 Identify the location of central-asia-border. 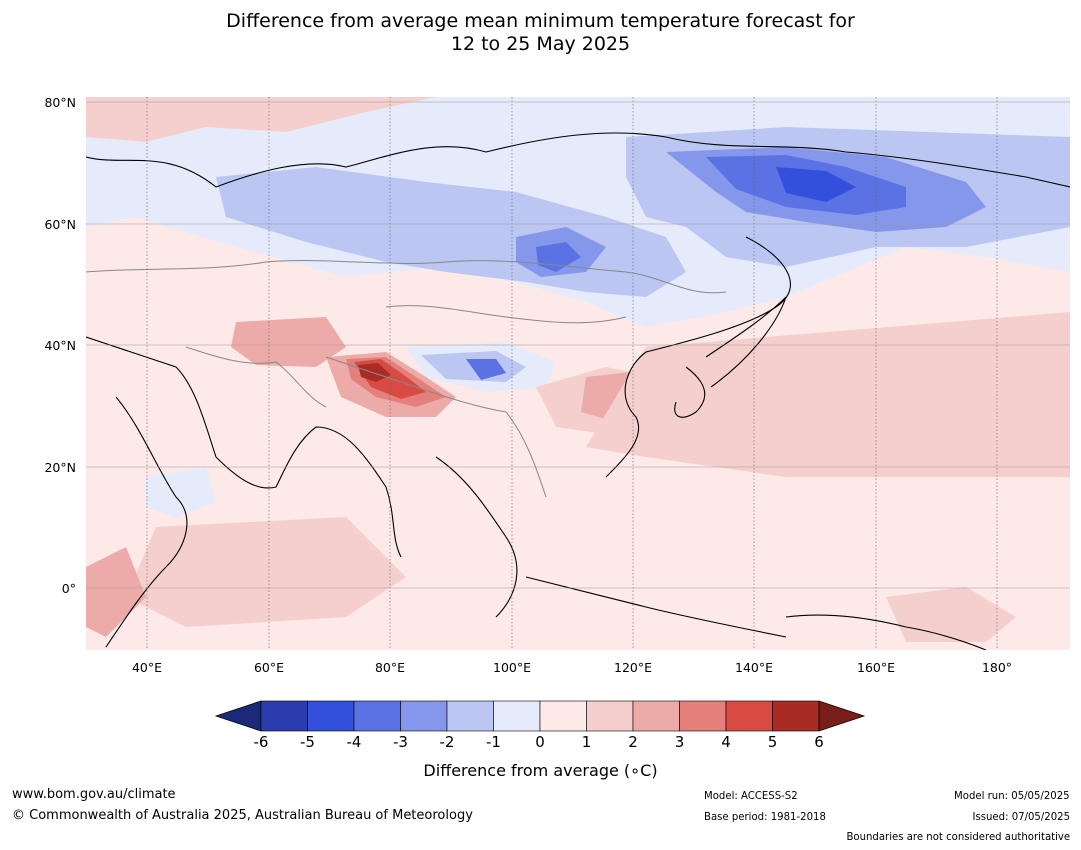
(256, 377).